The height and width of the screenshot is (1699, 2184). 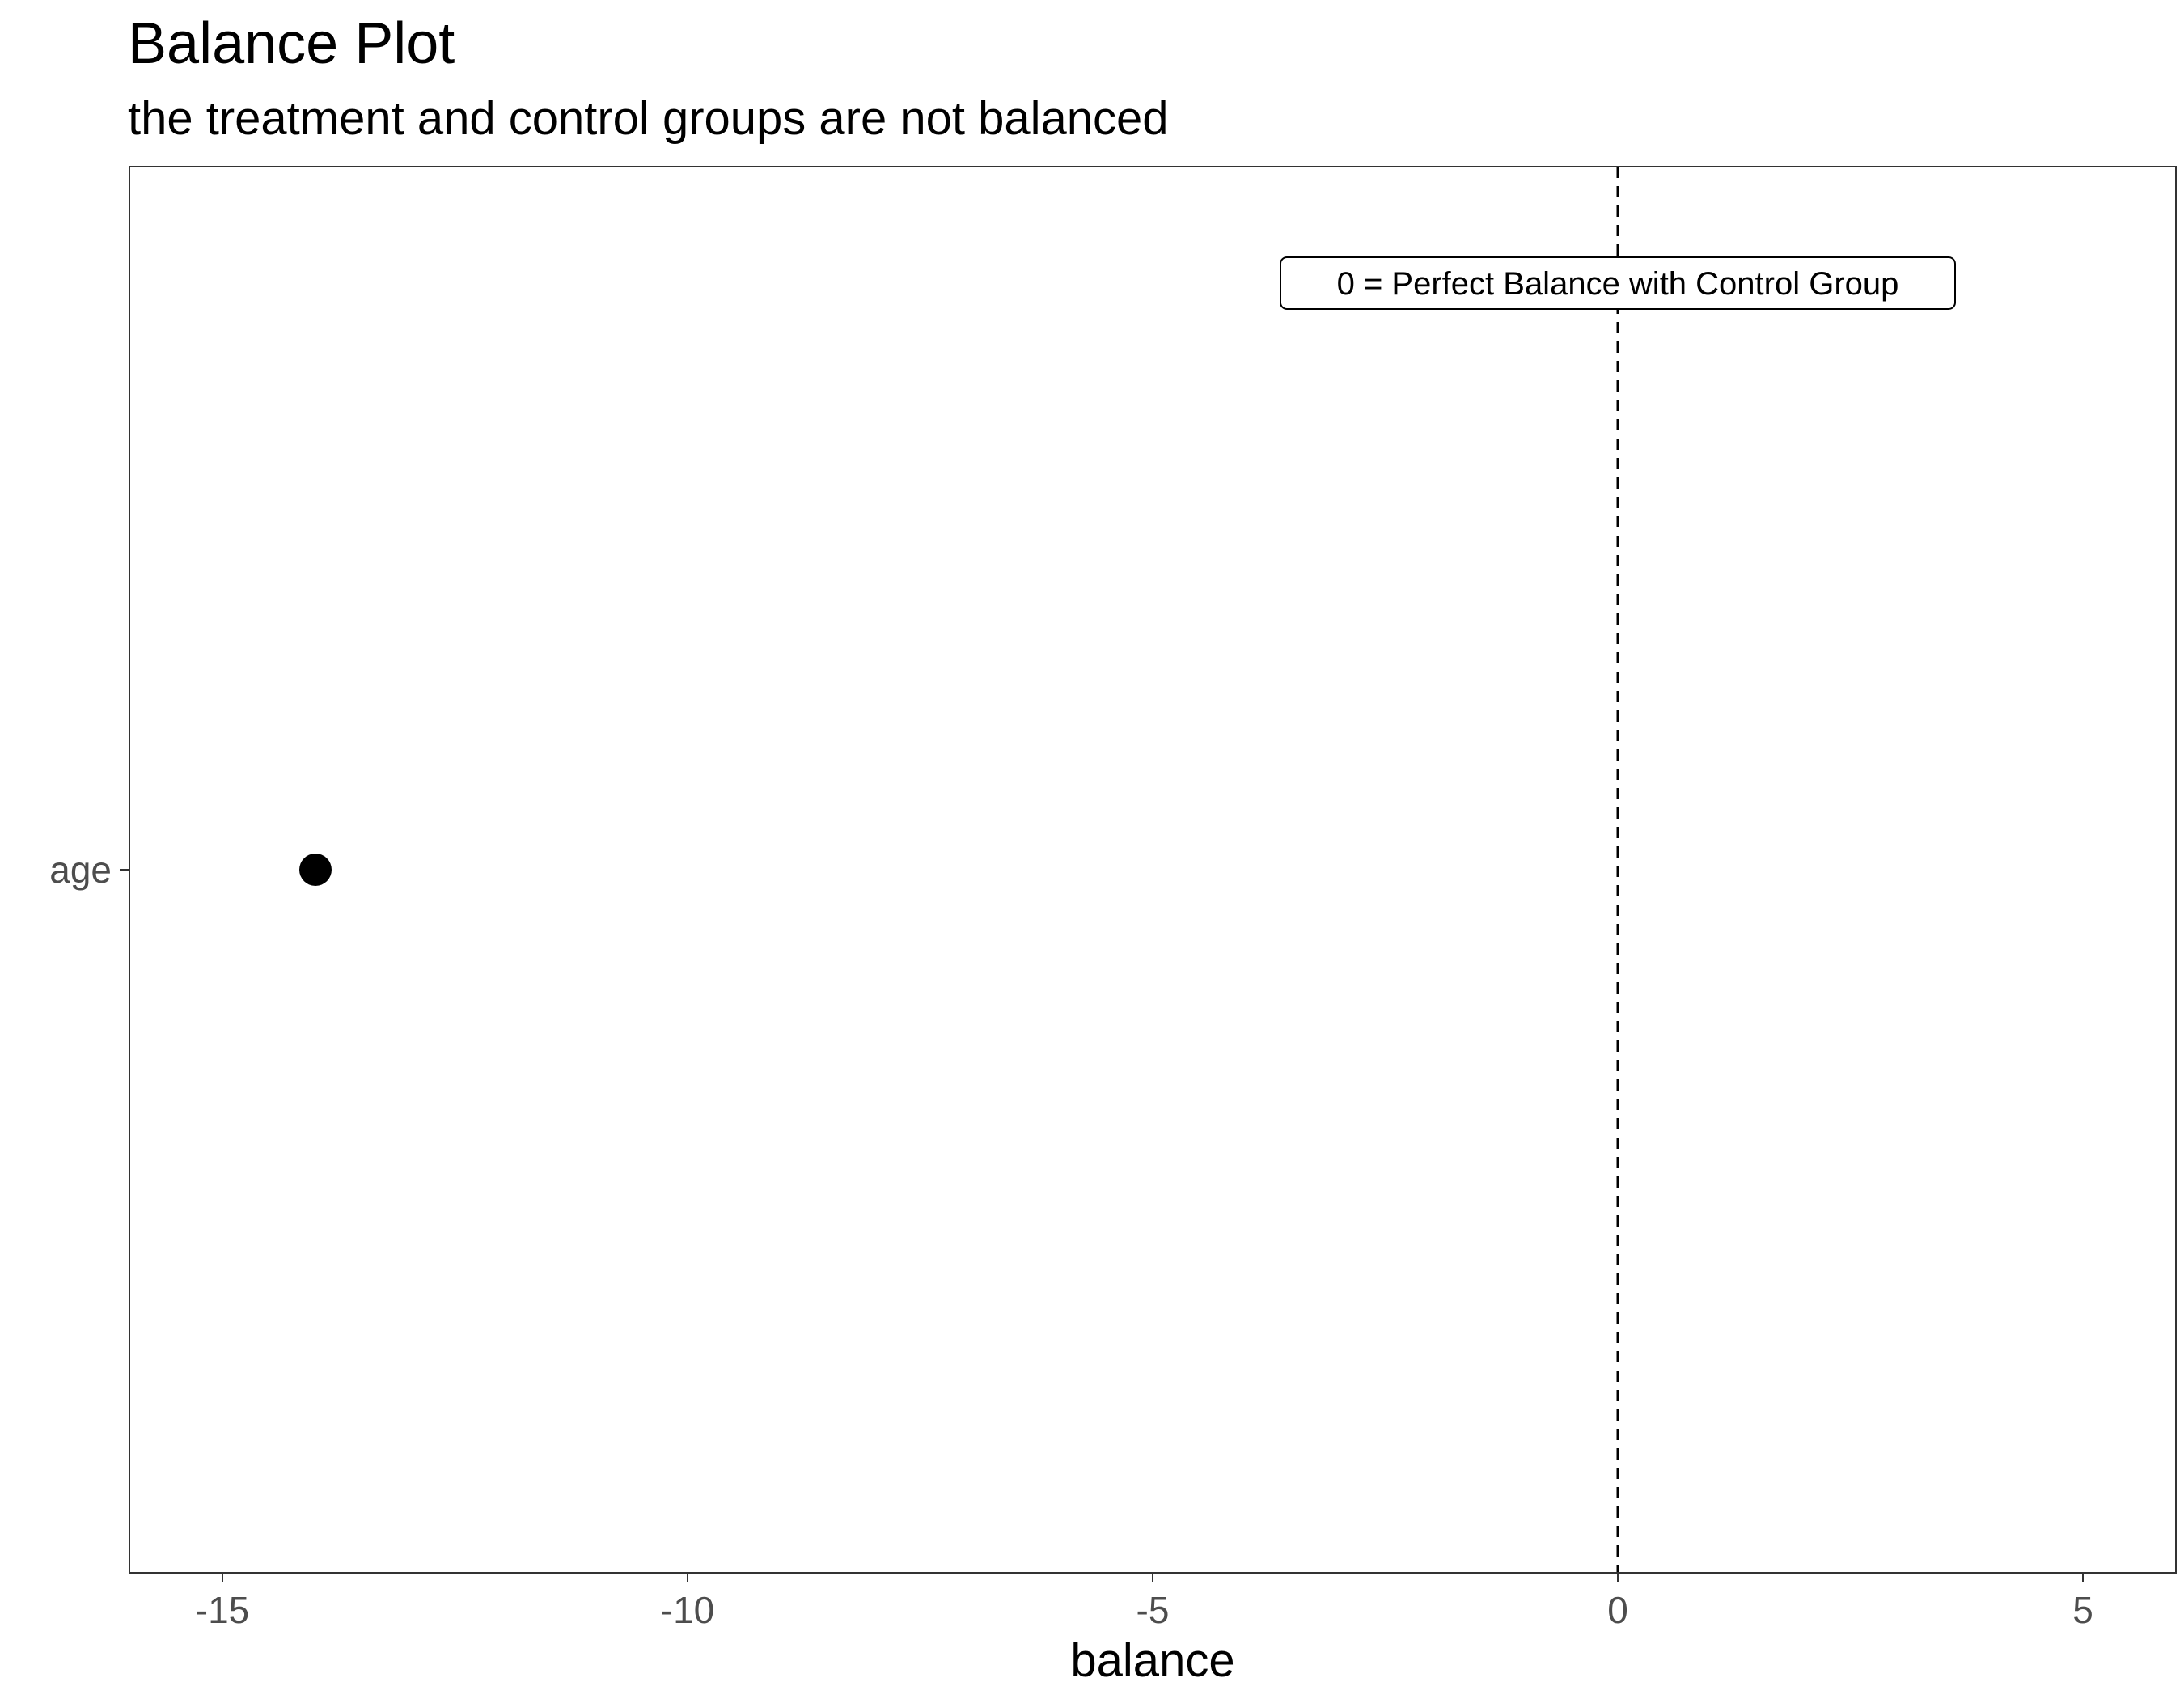 What do you see at coordinates (291, 43) in the screenshot?
I see `chart-title: Balance Plot` at bounding box center [291, 43].